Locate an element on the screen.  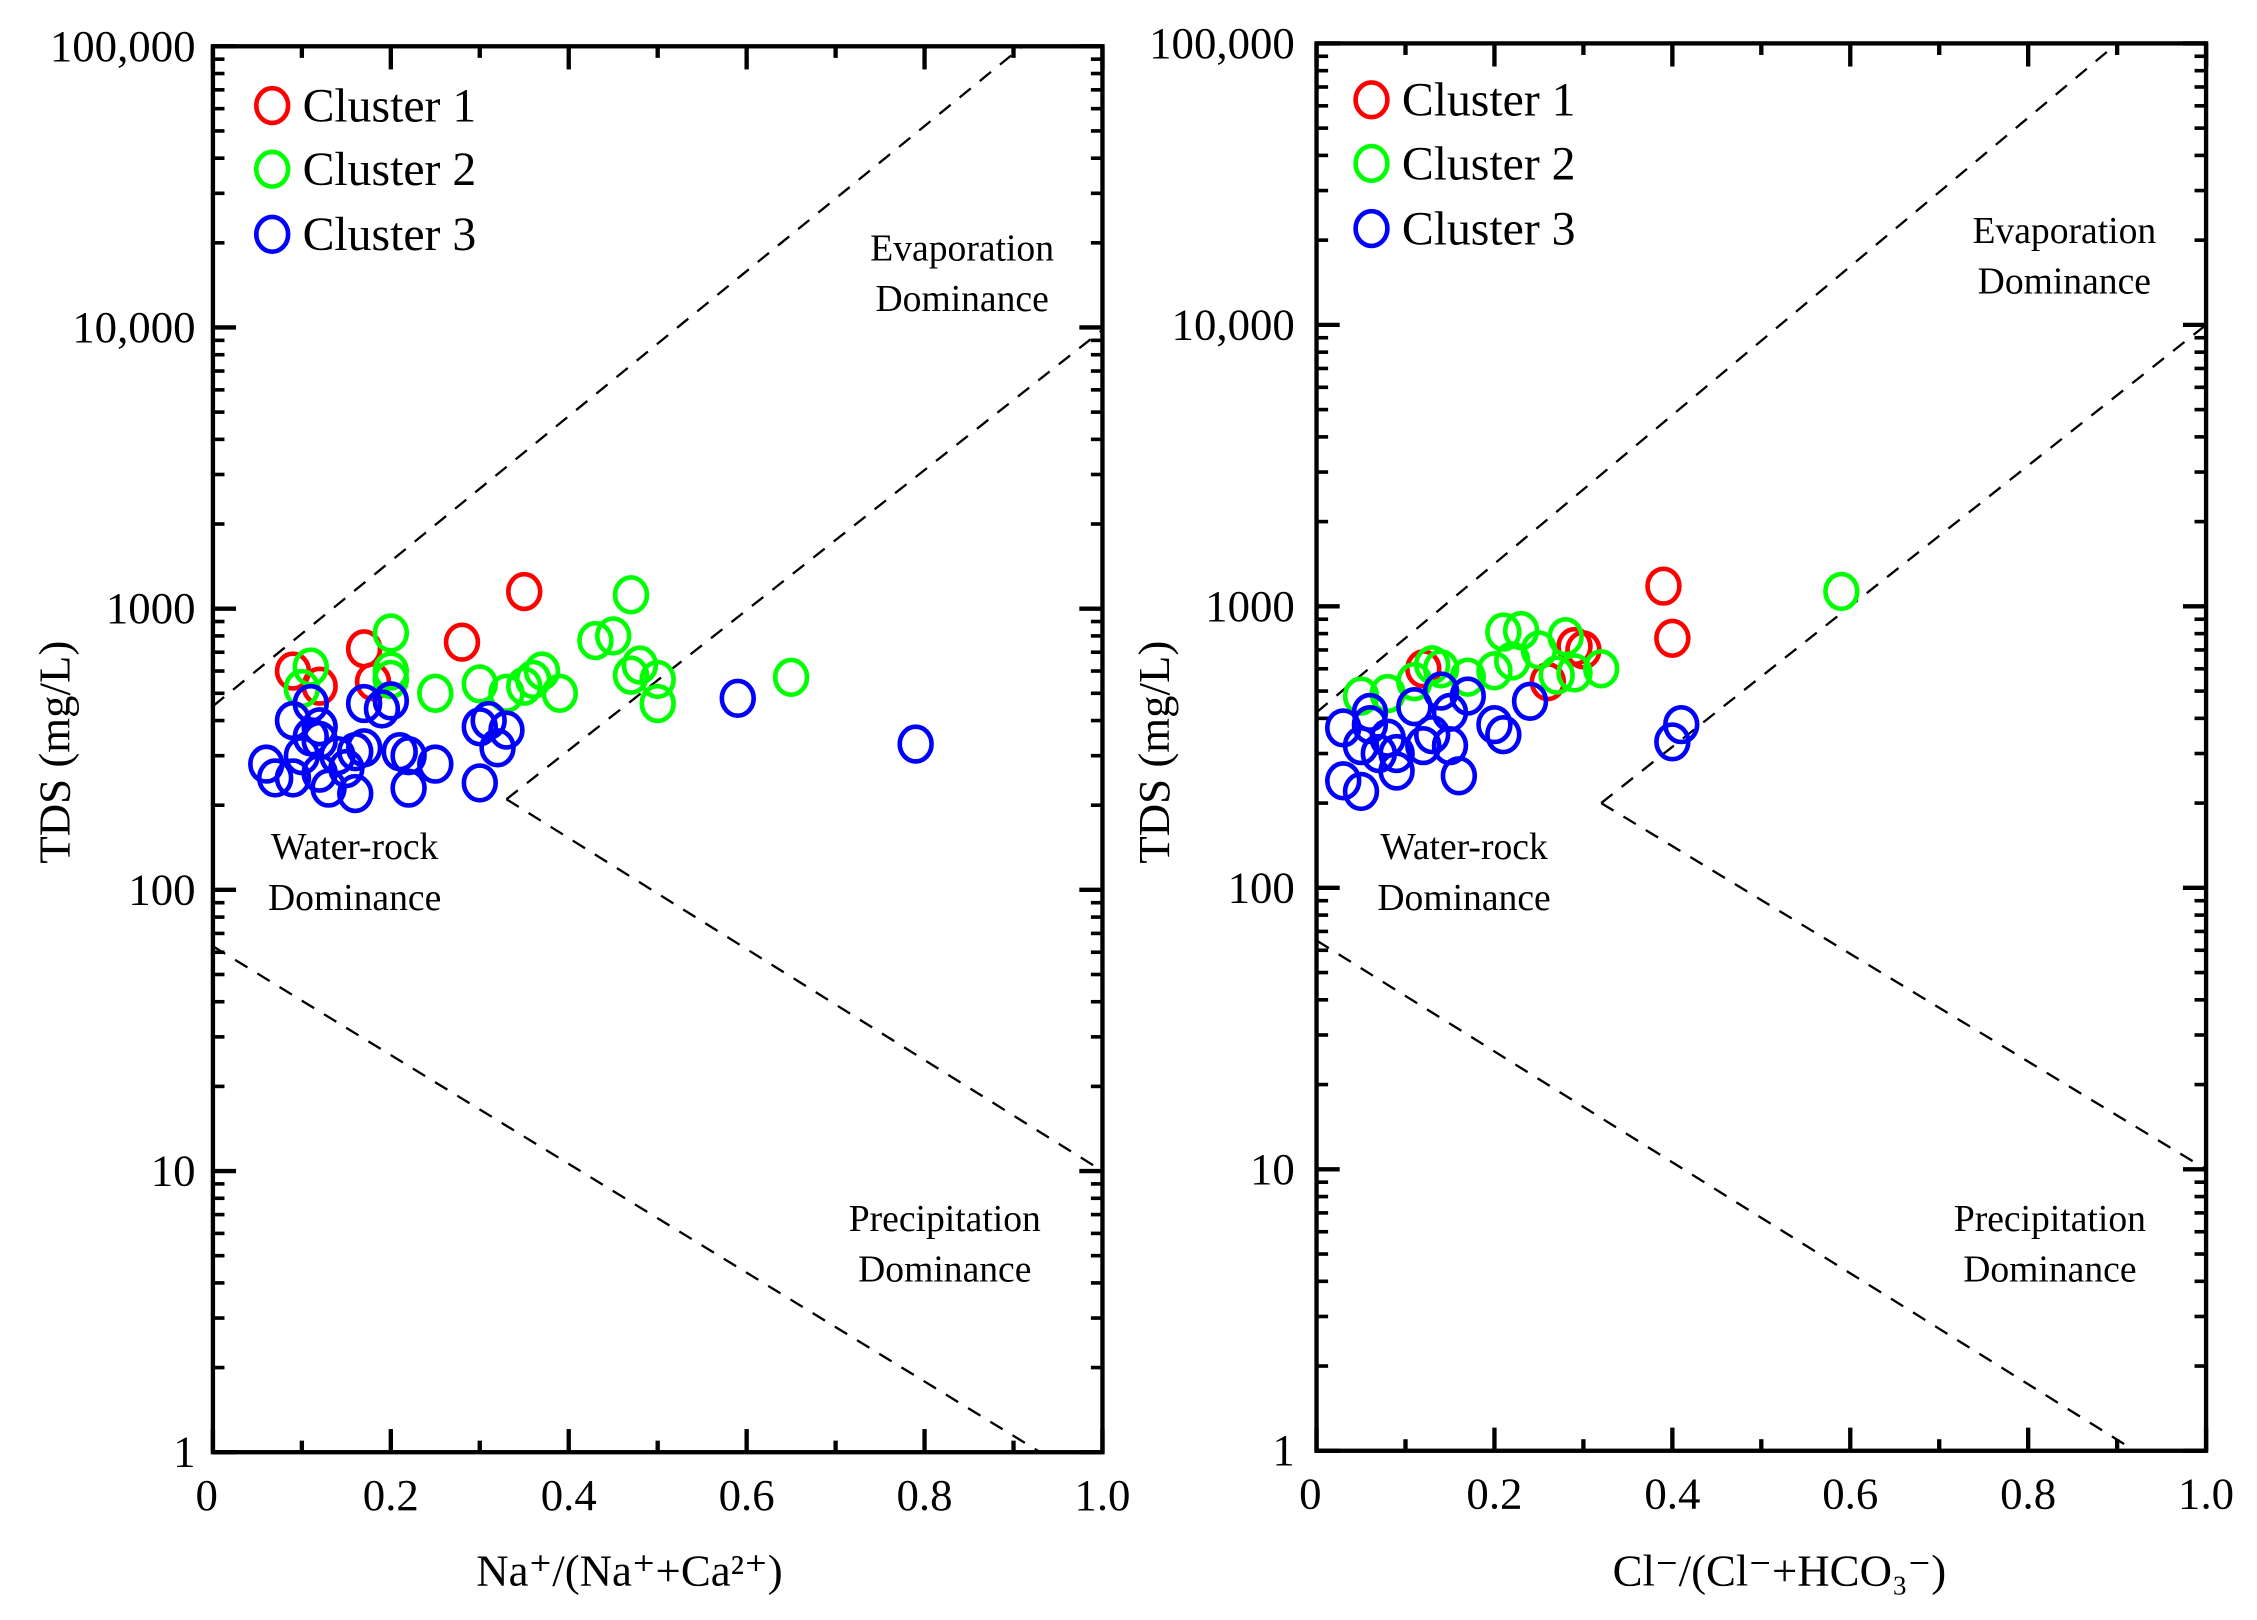
x-tick-label: 0.2 is located at coordinates (391, 1495).